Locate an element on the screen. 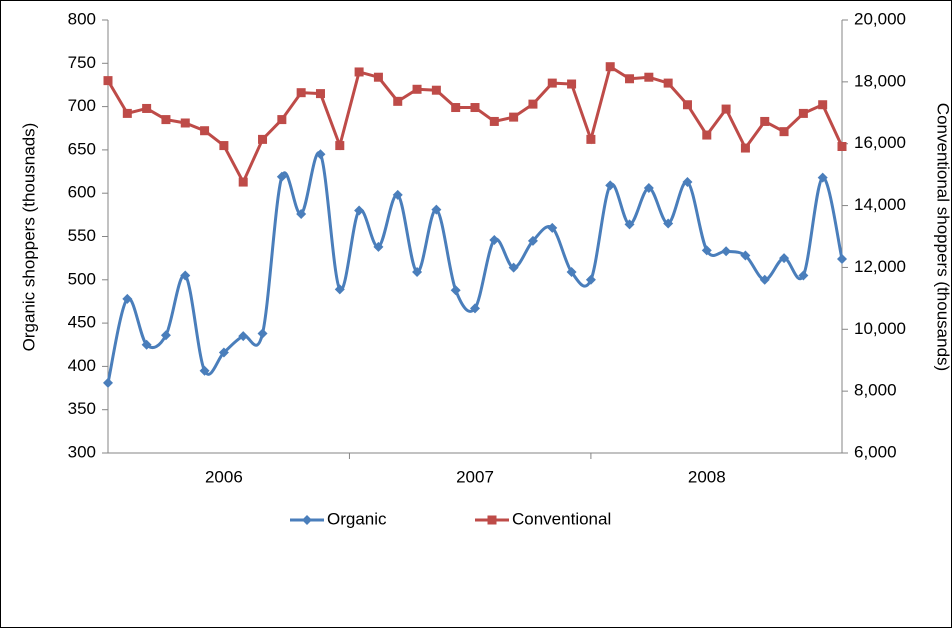 The height and width of the screenshot is (628, 952). y-tick-label: 700 is located at coordinates (82, 105).